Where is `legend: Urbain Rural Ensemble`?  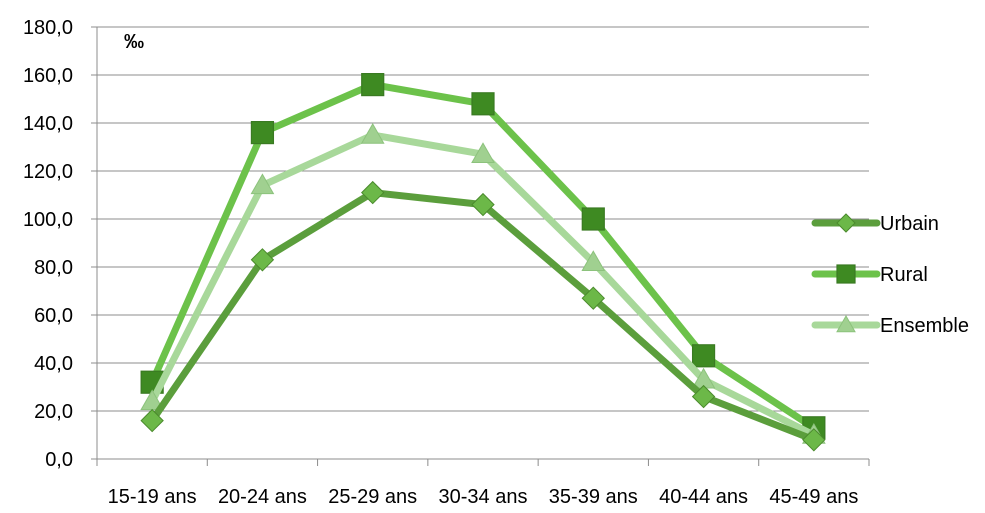
legend: Urbain Rural Ensemble is located at coordinates (890, 275).